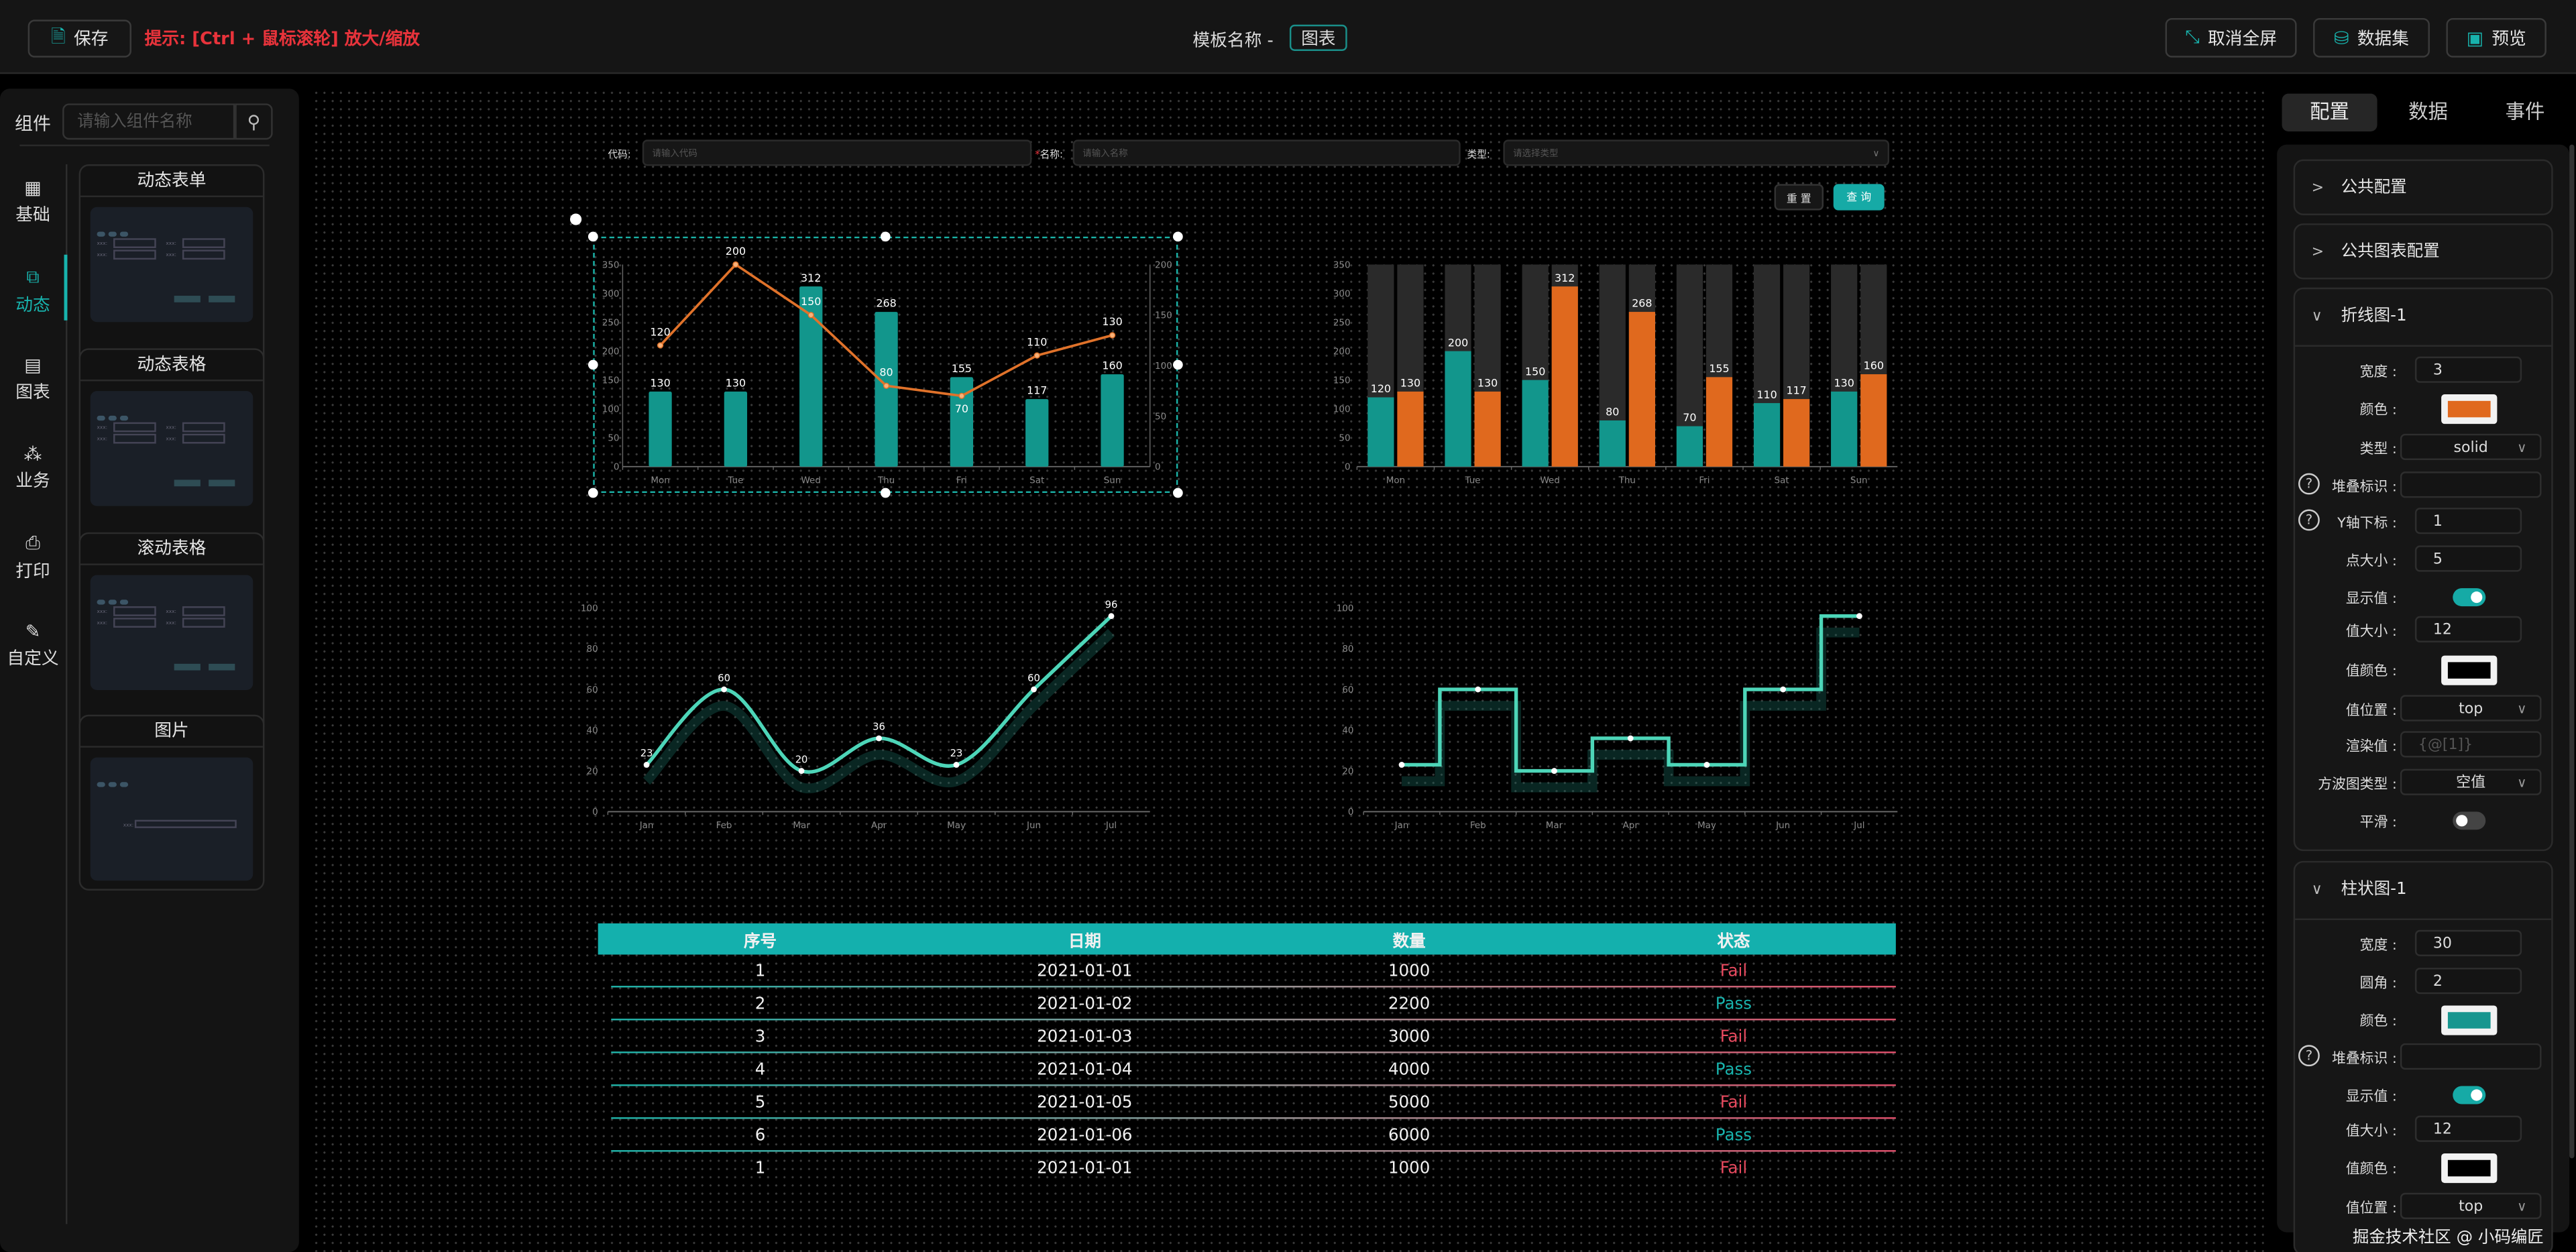  What do you see at coordinates (33, 646) in the screenshot?
I see `nav-item-5: ✎ 自定义` at bounding box center [33, 646].